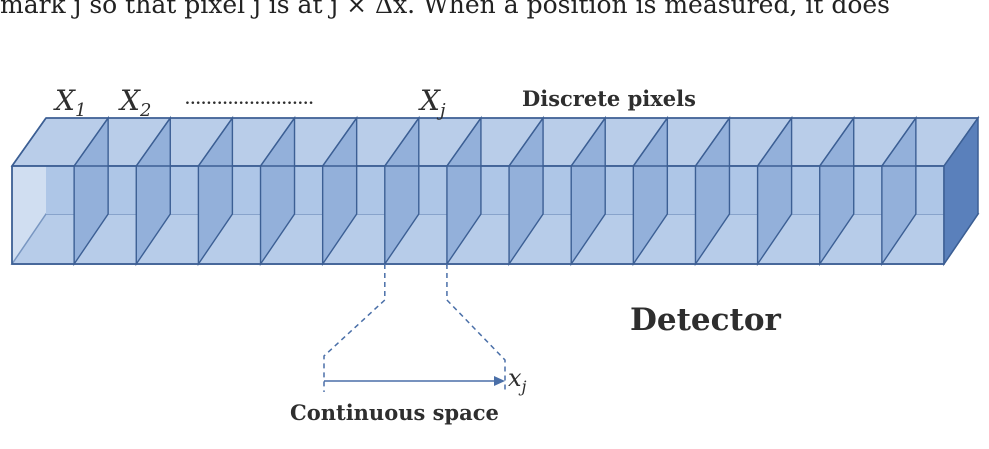  What do you see at coordinates (609, 98) in the screenshot?
I see `discrete-pixels-label: Discrete pixels` at bounding box center [609, 98].